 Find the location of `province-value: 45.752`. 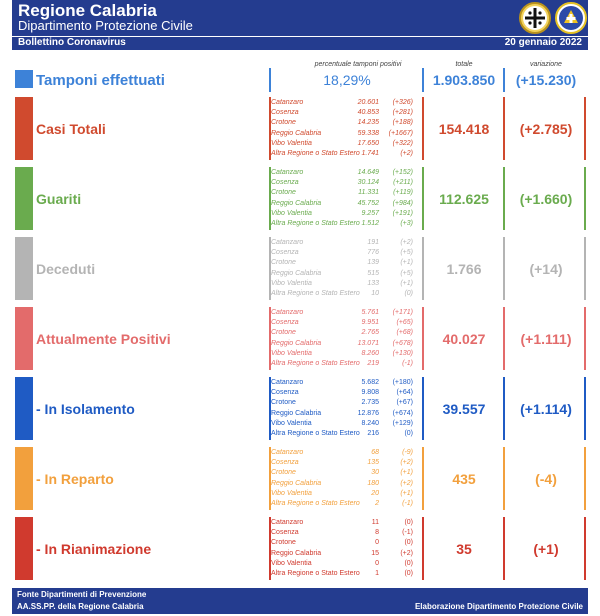

province-value: 45.752 is located at coordinates (368, 203).